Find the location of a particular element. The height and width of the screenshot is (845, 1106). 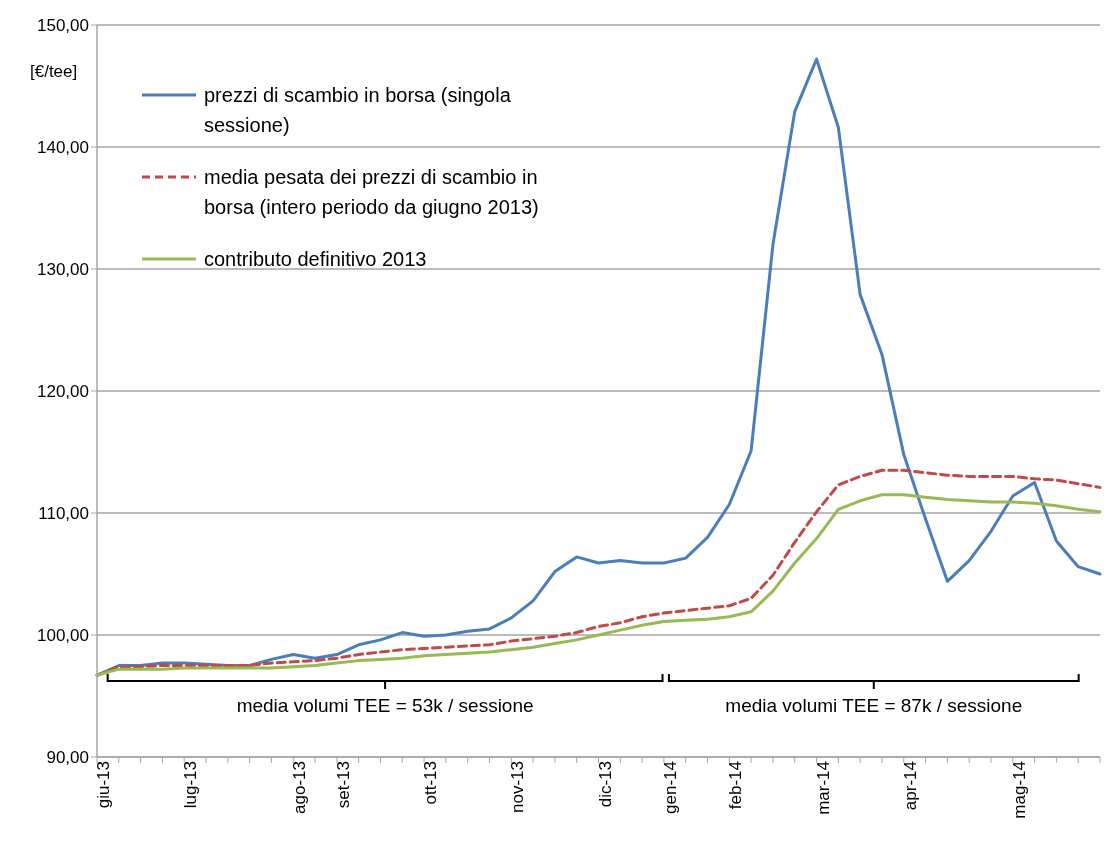

y-tick-label: 120,00 is located at coordinates (63, 392).